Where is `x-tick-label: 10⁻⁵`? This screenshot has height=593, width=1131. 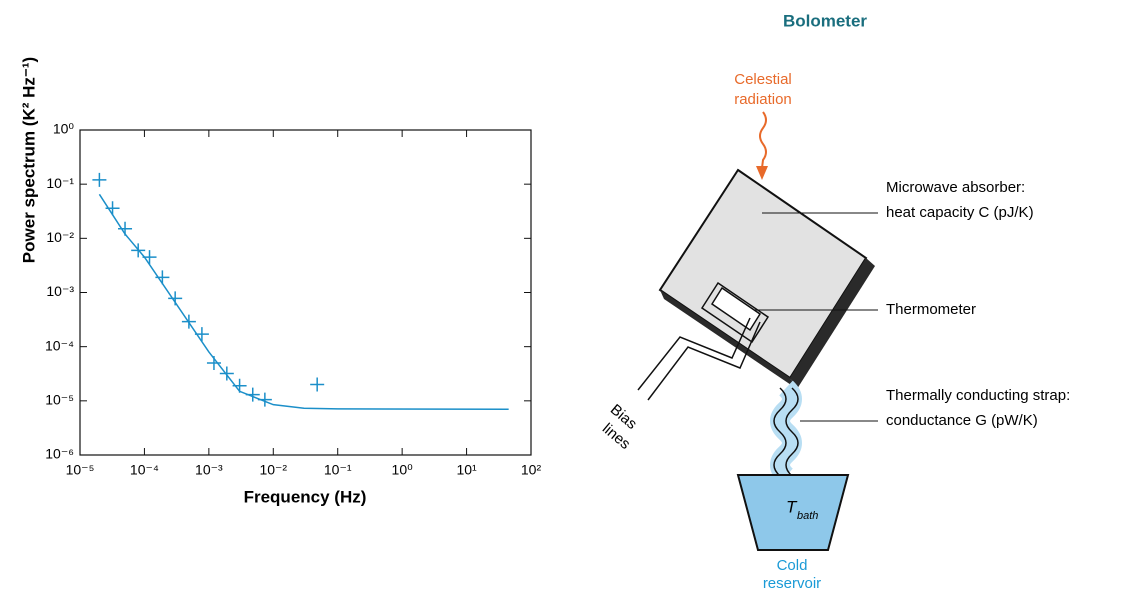 x-tick-label: 10⁻⁵ is located at coordinates (80, 470).